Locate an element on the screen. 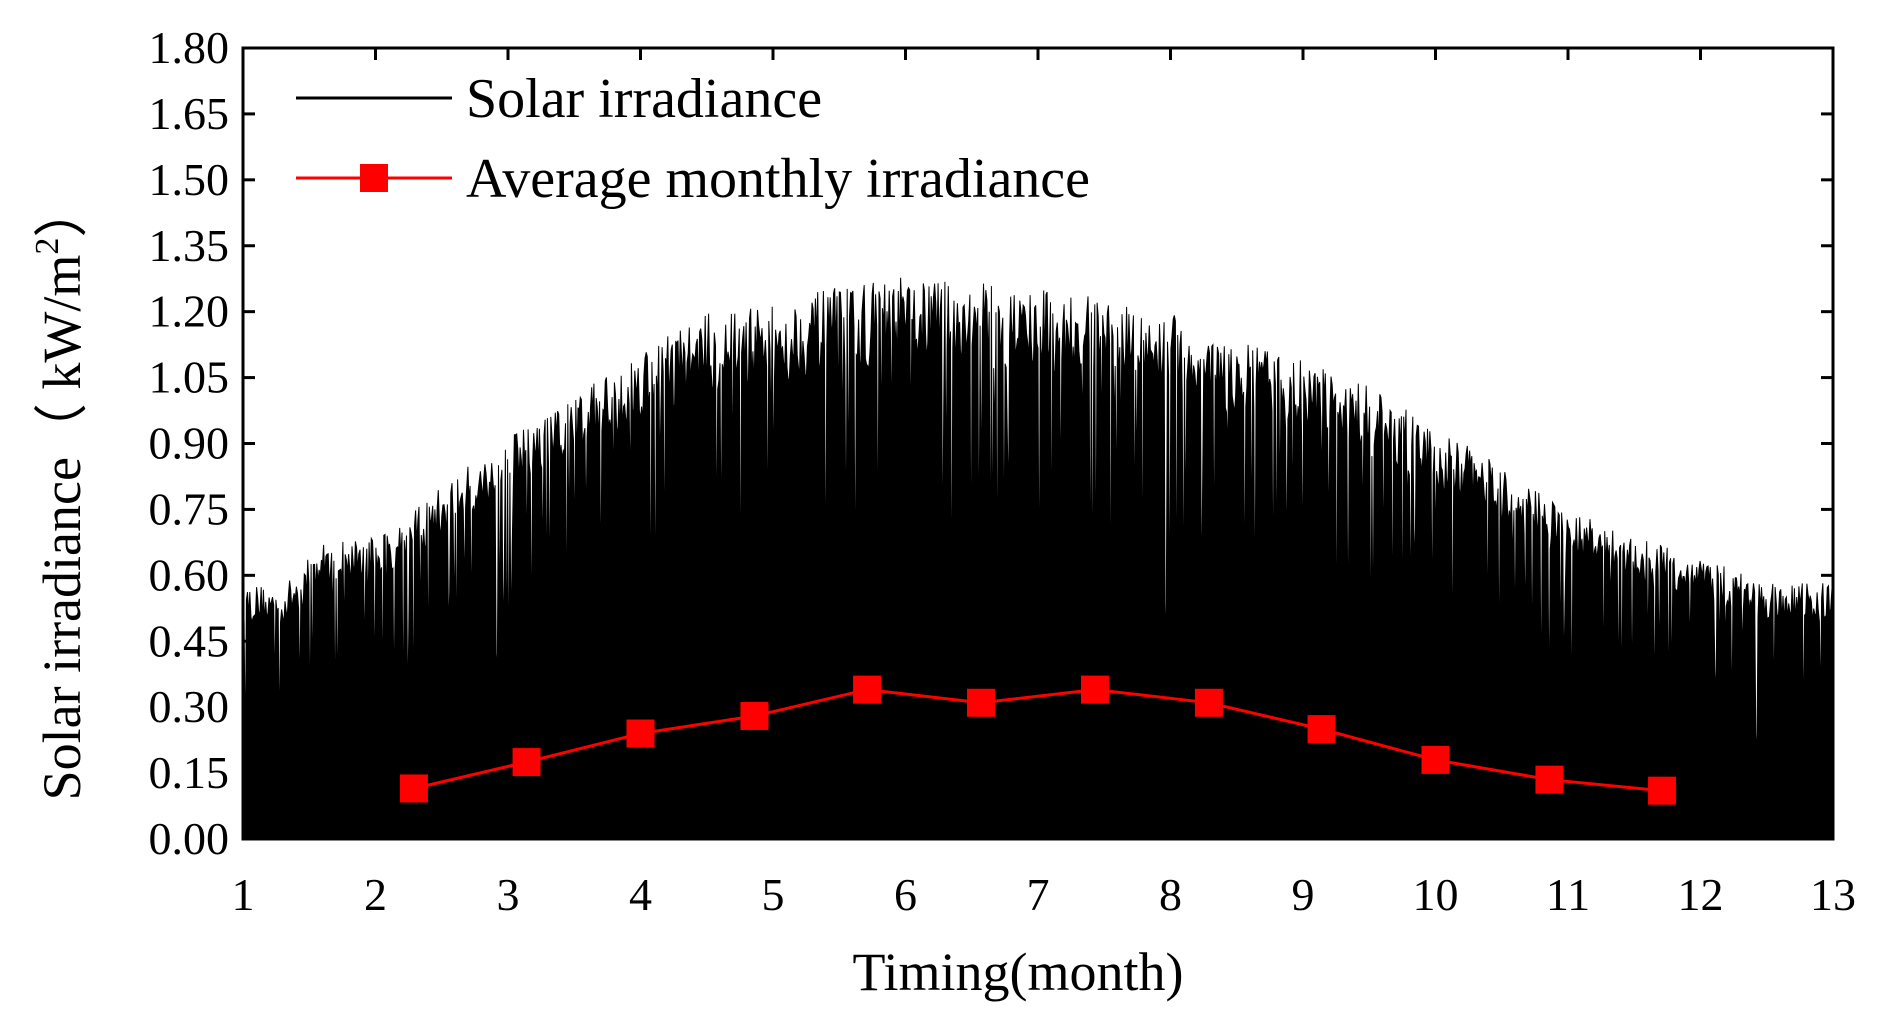 The width and height of the screenshot is (1877, 1032). x-tick-label: 11 is located at coordinates (1568, 894).